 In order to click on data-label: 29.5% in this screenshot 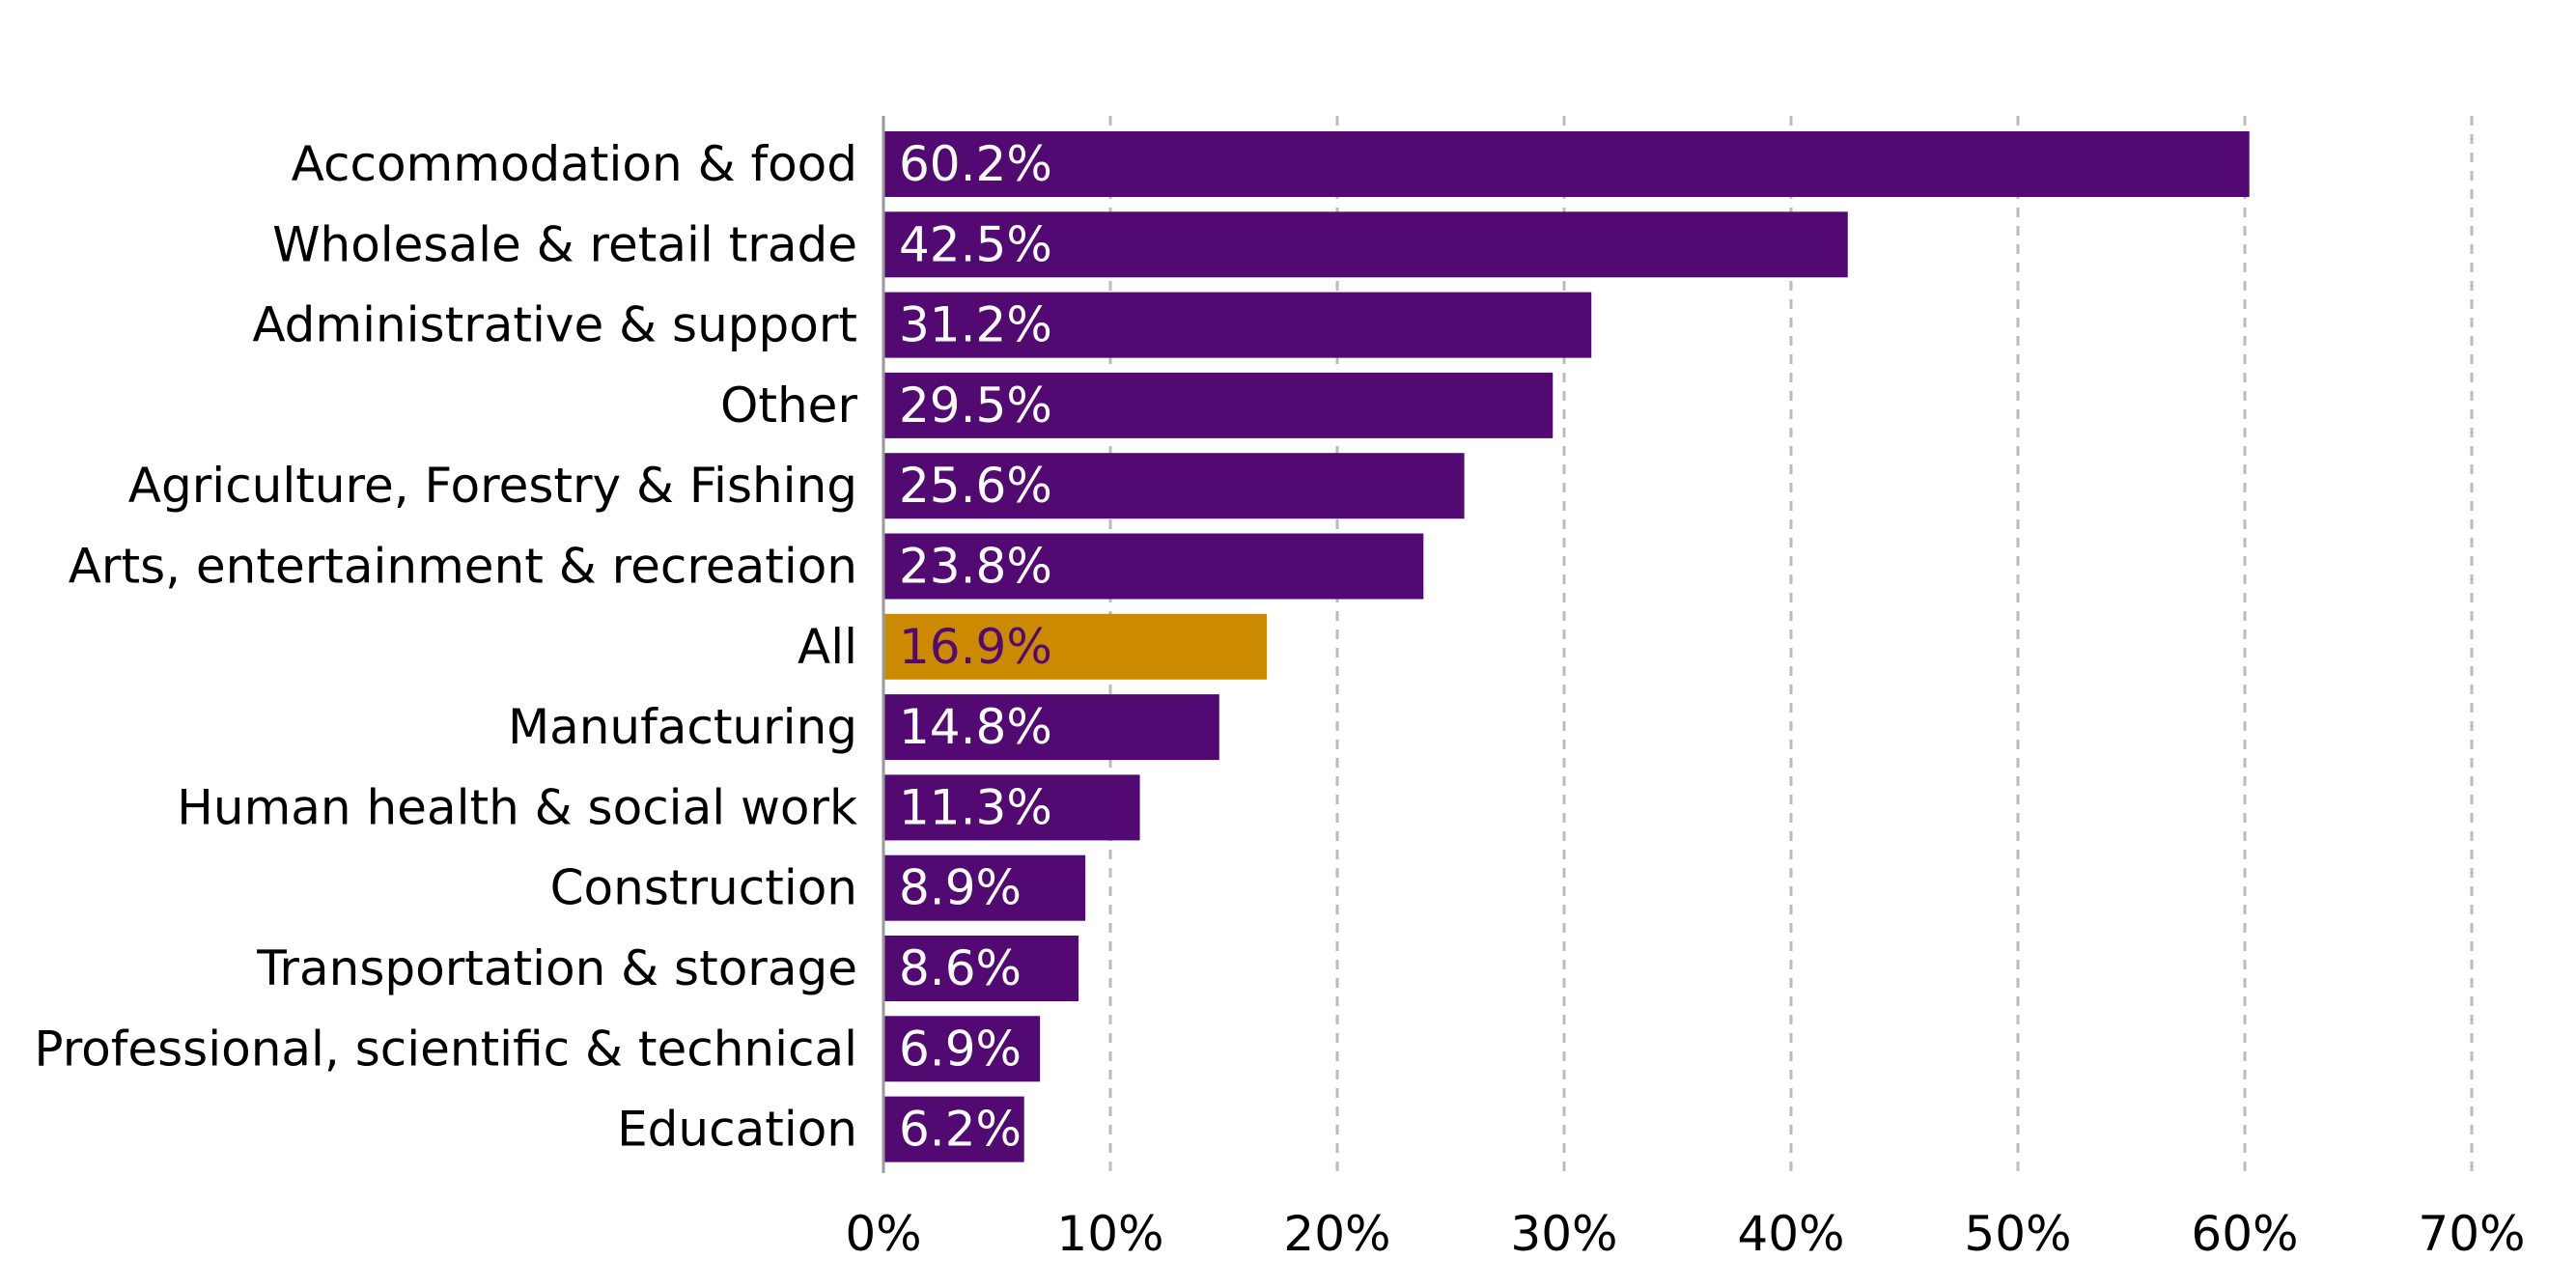, I will do `click(976, 406)`.